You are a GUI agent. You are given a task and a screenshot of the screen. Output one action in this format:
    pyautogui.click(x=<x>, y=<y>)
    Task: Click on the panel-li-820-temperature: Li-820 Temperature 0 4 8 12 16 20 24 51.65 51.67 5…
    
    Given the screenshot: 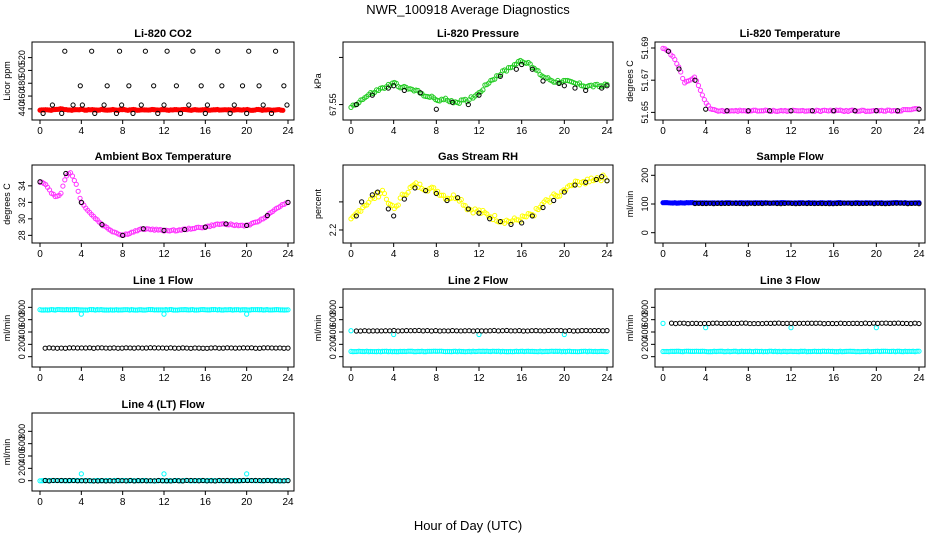 What is the action you would take?
    pyautogui.click(x=775, y=82)
    